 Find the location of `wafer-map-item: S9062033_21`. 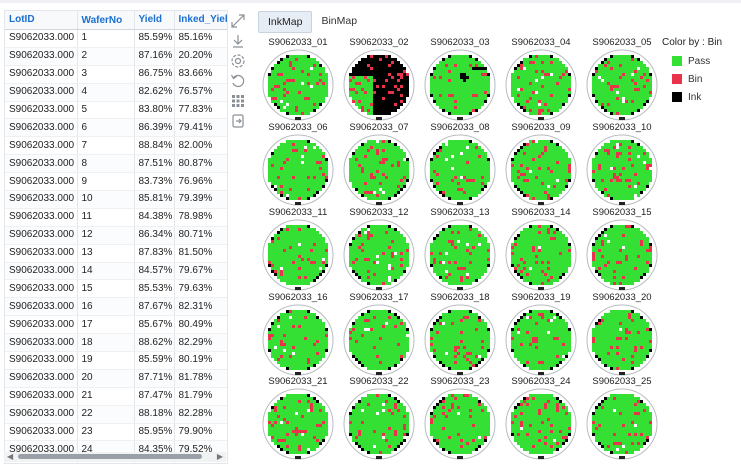

wafer-map-item: S9062033_21 is located at coordinates (298, 419).